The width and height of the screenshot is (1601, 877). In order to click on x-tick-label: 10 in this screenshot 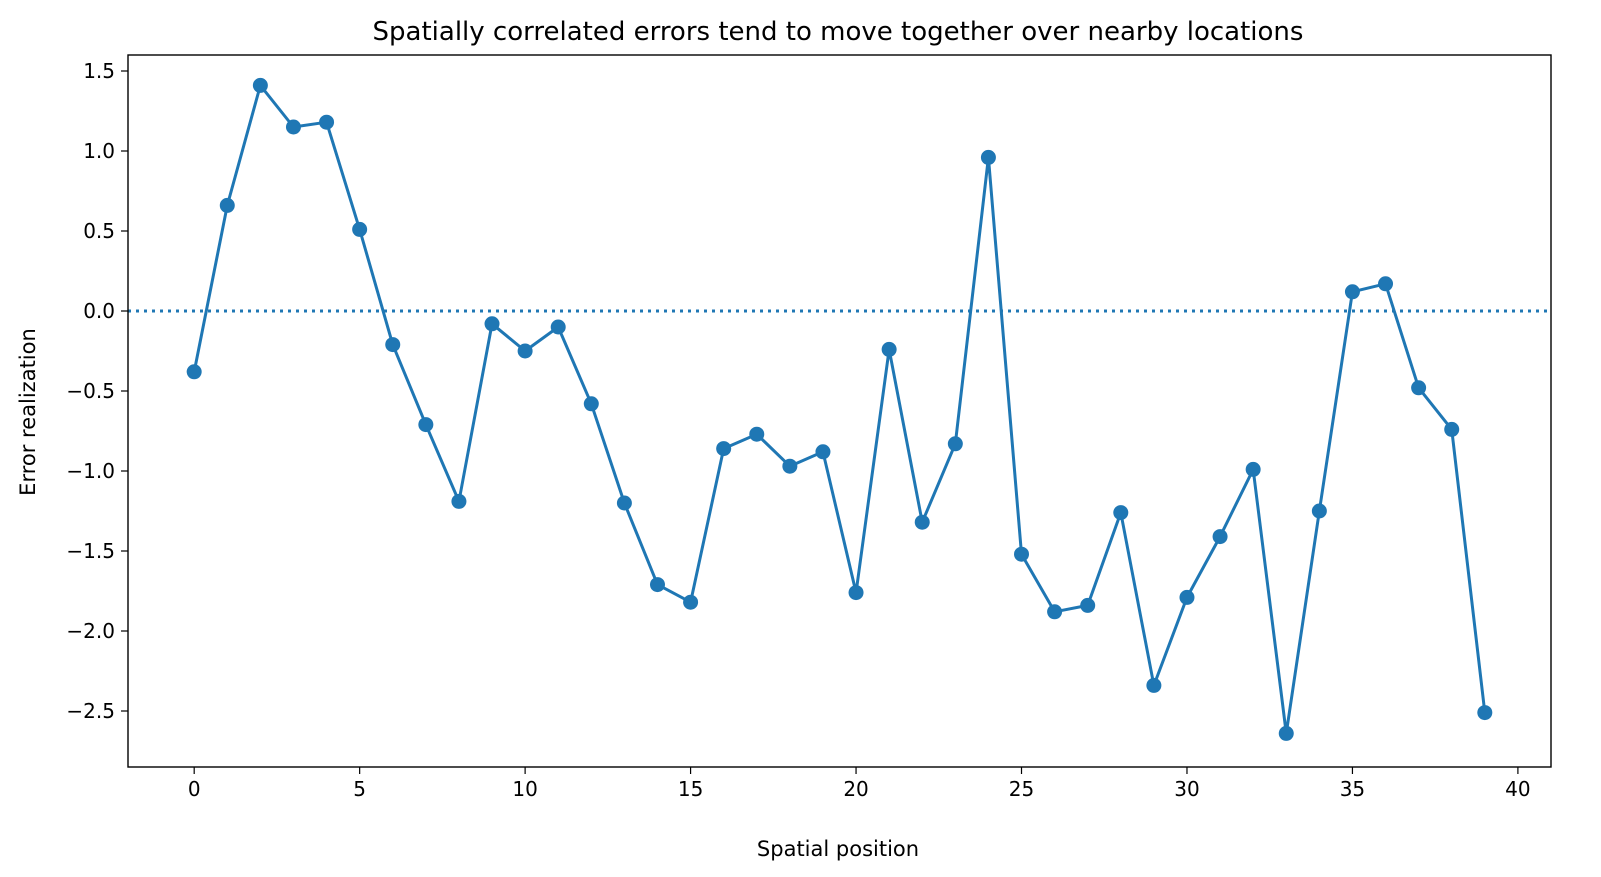, I will do `click(524, 789)`.